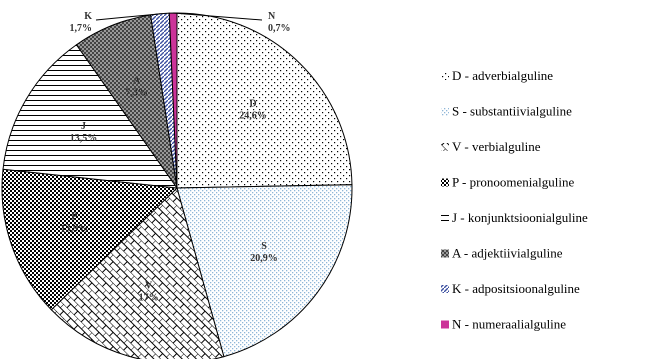 The width and height of the screenshot is (645, 359). Describe the element at coordinates (252, 104) in the screenshot. I see `slice-label-code-D: D` at that location.